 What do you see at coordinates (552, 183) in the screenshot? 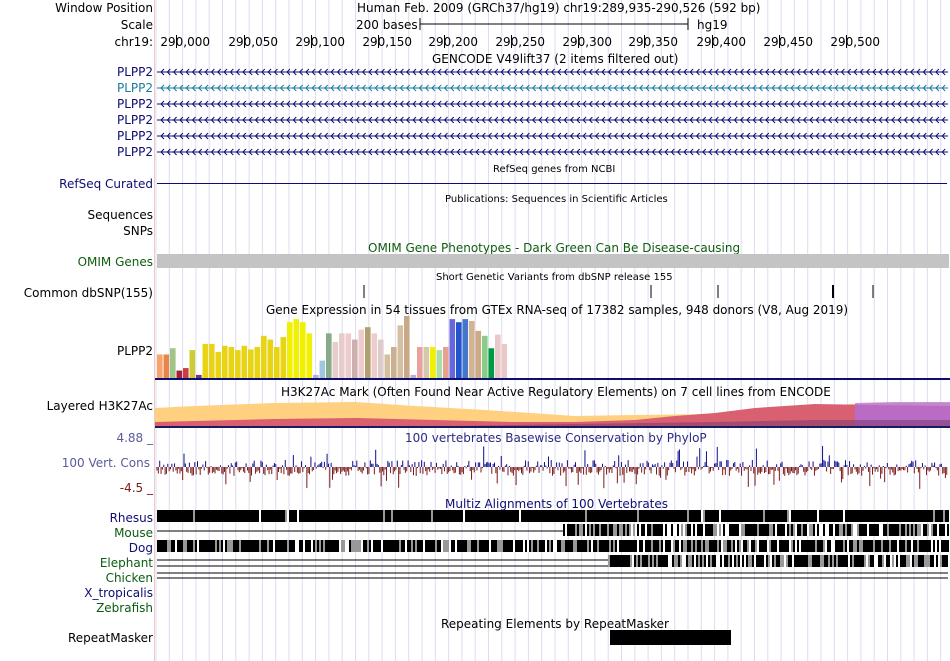
I see `refseq-gene-line` at bounding box center [552, 183].